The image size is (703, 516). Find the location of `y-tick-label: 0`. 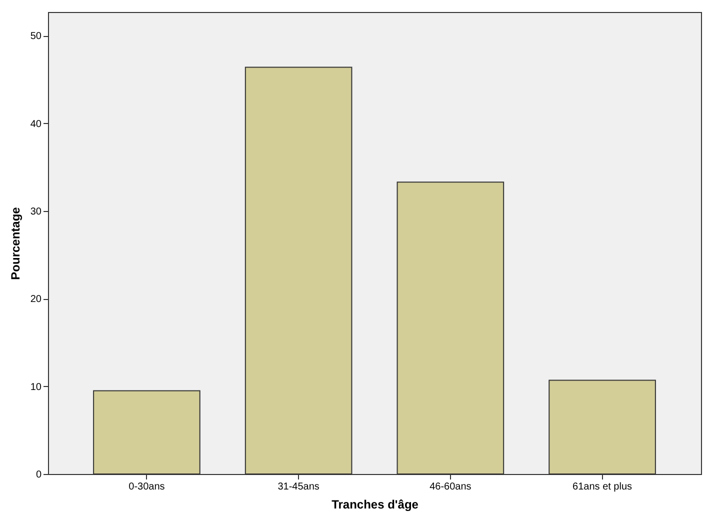

y-tick-label: 0 is located at coordinates (39, 475).